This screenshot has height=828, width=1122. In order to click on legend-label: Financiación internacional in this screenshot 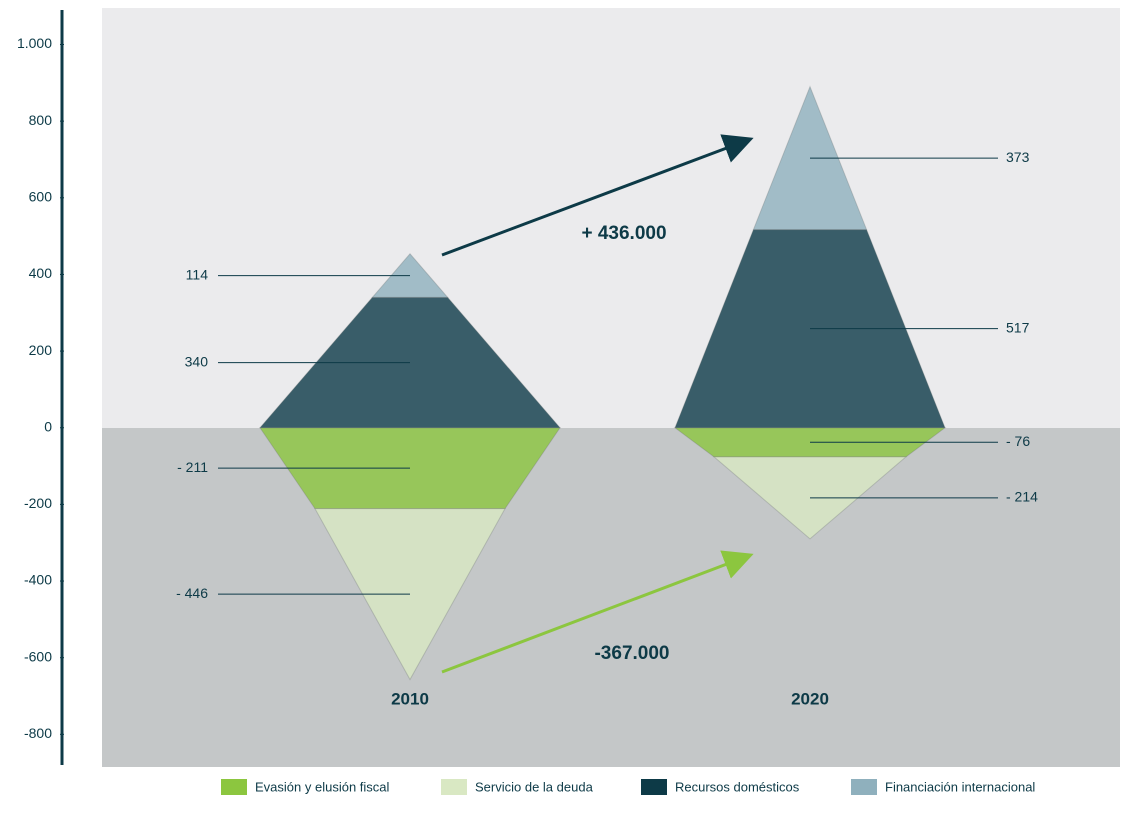, I will do `click(960, 786)`.